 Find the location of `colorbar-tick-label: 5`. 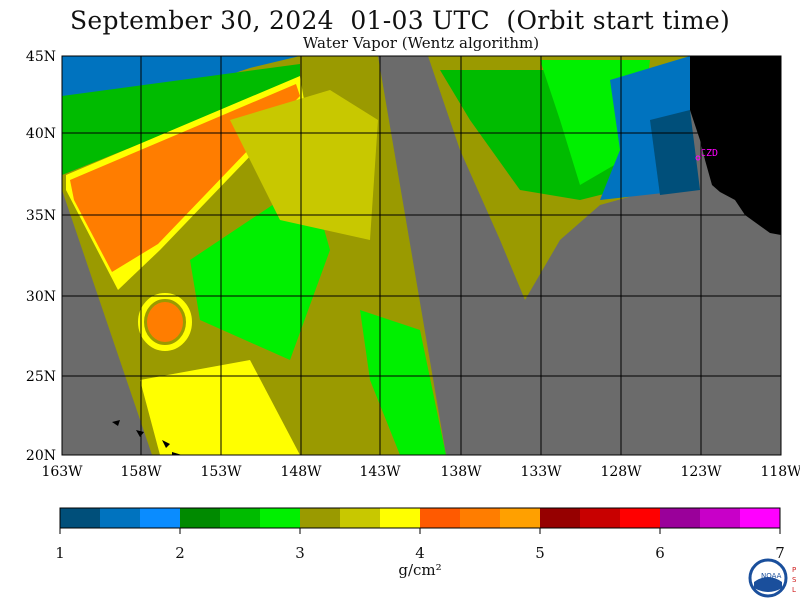

colorbar-tick-label: 5 is located at coordinates (540, 553).